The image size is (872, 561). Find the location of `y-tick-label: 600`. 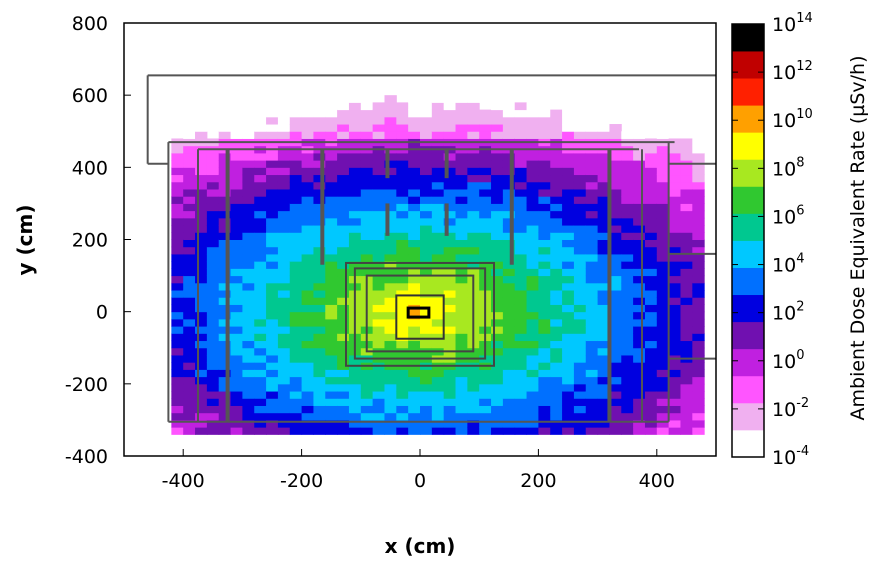

y-tick-label: 600 is located at coordinates (90, 96).